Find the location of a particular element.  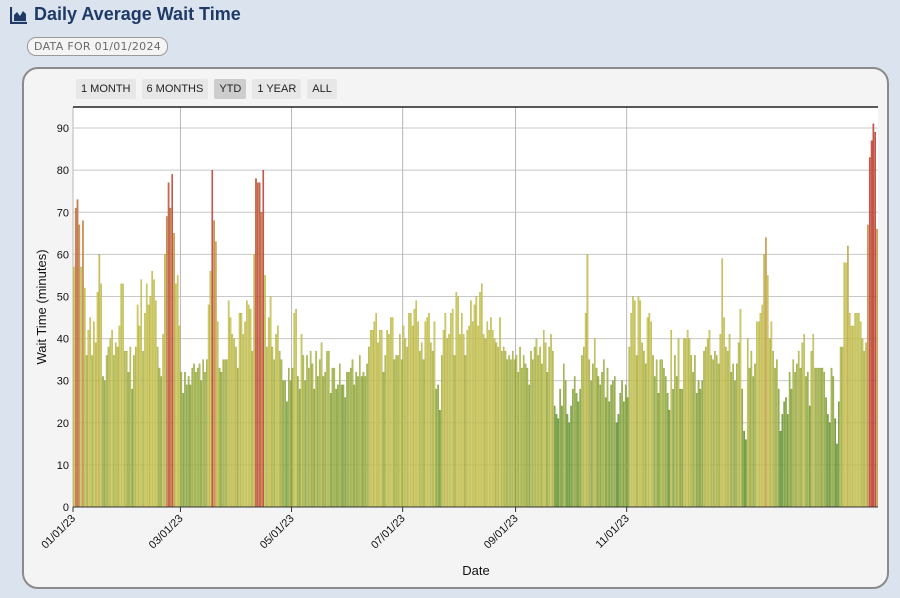

data-date-badge: DATA FOR 01/01/2024 is located at coordinates (98, 46).